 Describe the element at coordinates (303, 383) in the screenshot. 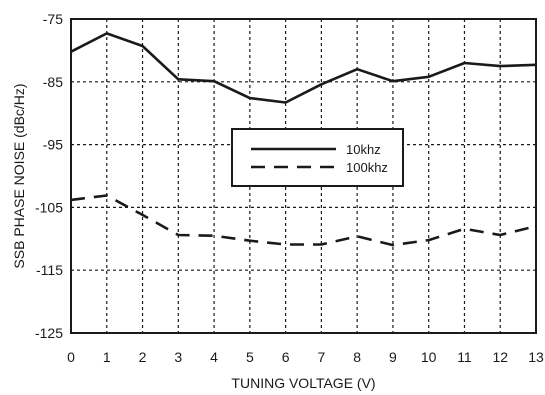

I see `x-axis-label: TUNING VOLTAGE (V)` at that location.